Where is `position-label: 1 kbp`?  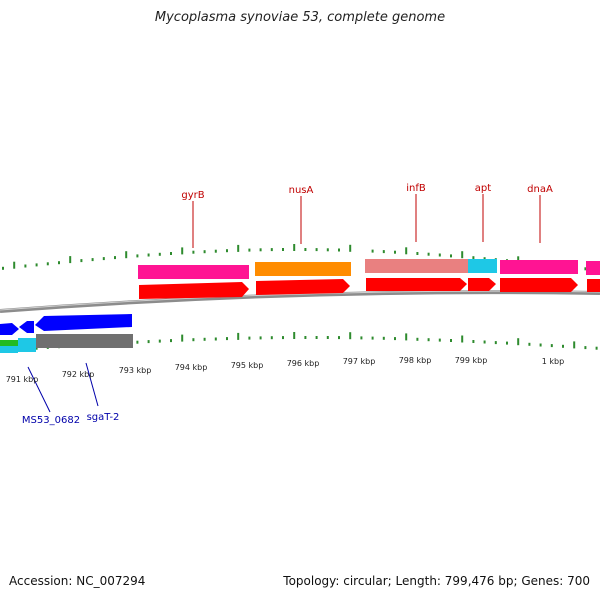 position-label: 1 kbp is located at coordinates (553, 361).